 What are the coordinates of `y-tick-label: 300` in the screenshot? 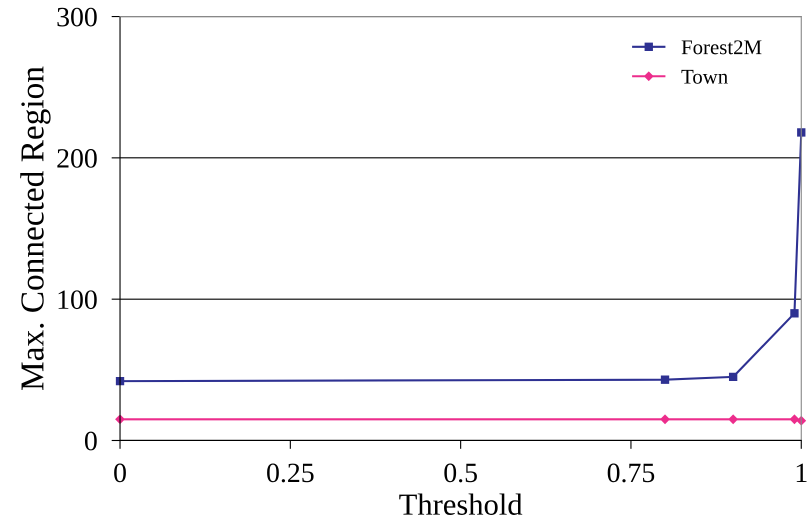 It's located at (77, 17).